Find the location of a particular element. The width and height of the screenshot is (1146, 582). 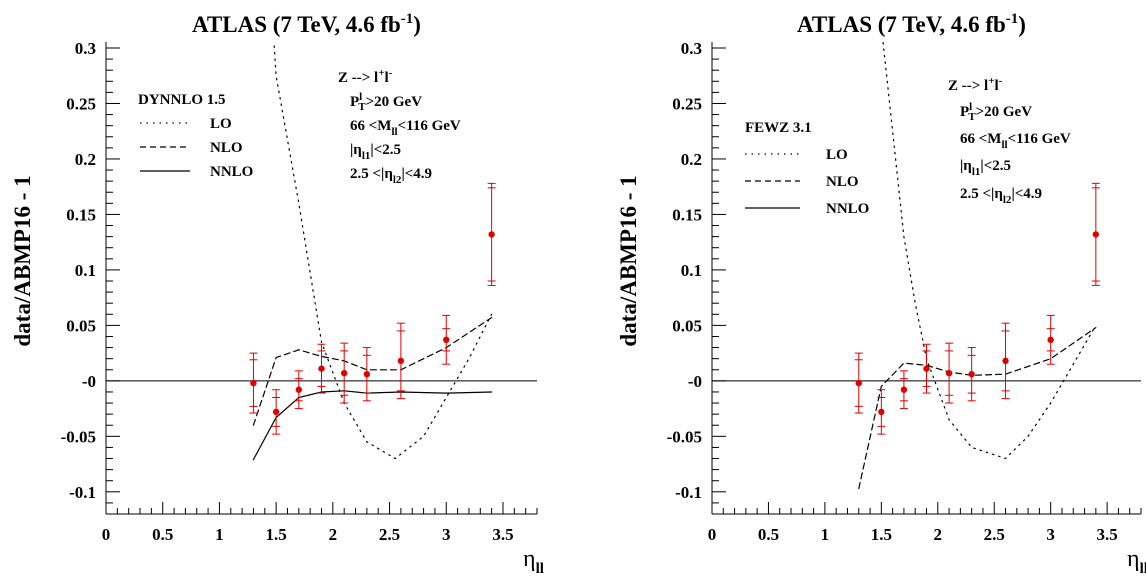

legend-title: DYNNLO 1.5 is located at coordinates (182, 100).